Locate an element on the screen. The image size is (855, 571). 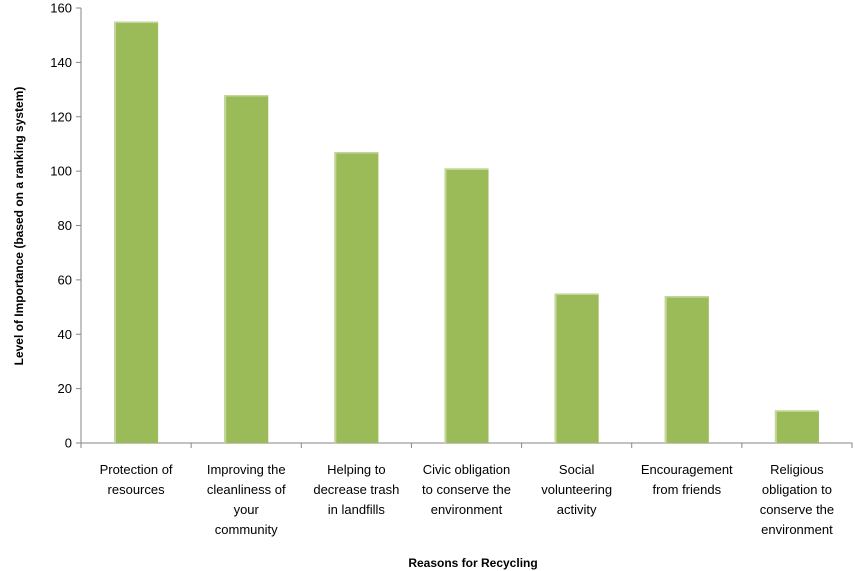
x-category-label-line: in landfills is located at coordinates (357, 509).